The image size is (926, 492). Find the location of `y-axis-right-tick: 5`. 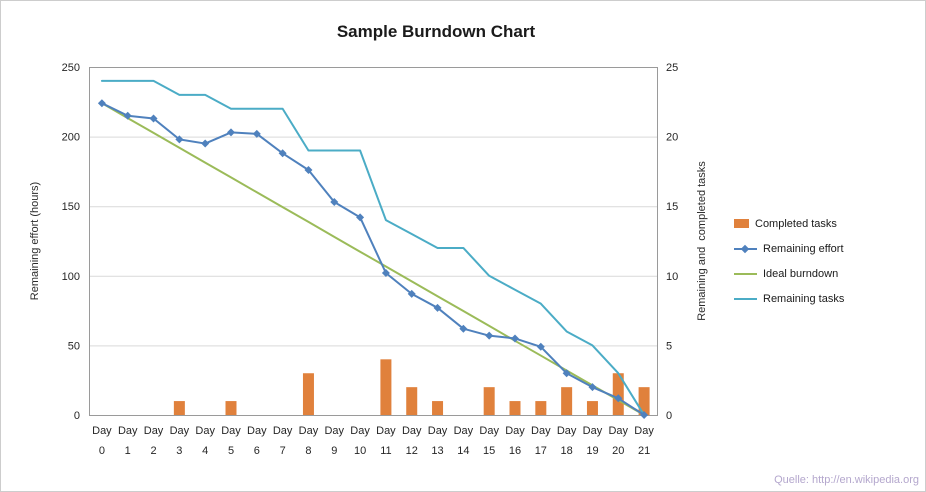

y-axis-right-tick: 5 is located at coordinates (669, 346).